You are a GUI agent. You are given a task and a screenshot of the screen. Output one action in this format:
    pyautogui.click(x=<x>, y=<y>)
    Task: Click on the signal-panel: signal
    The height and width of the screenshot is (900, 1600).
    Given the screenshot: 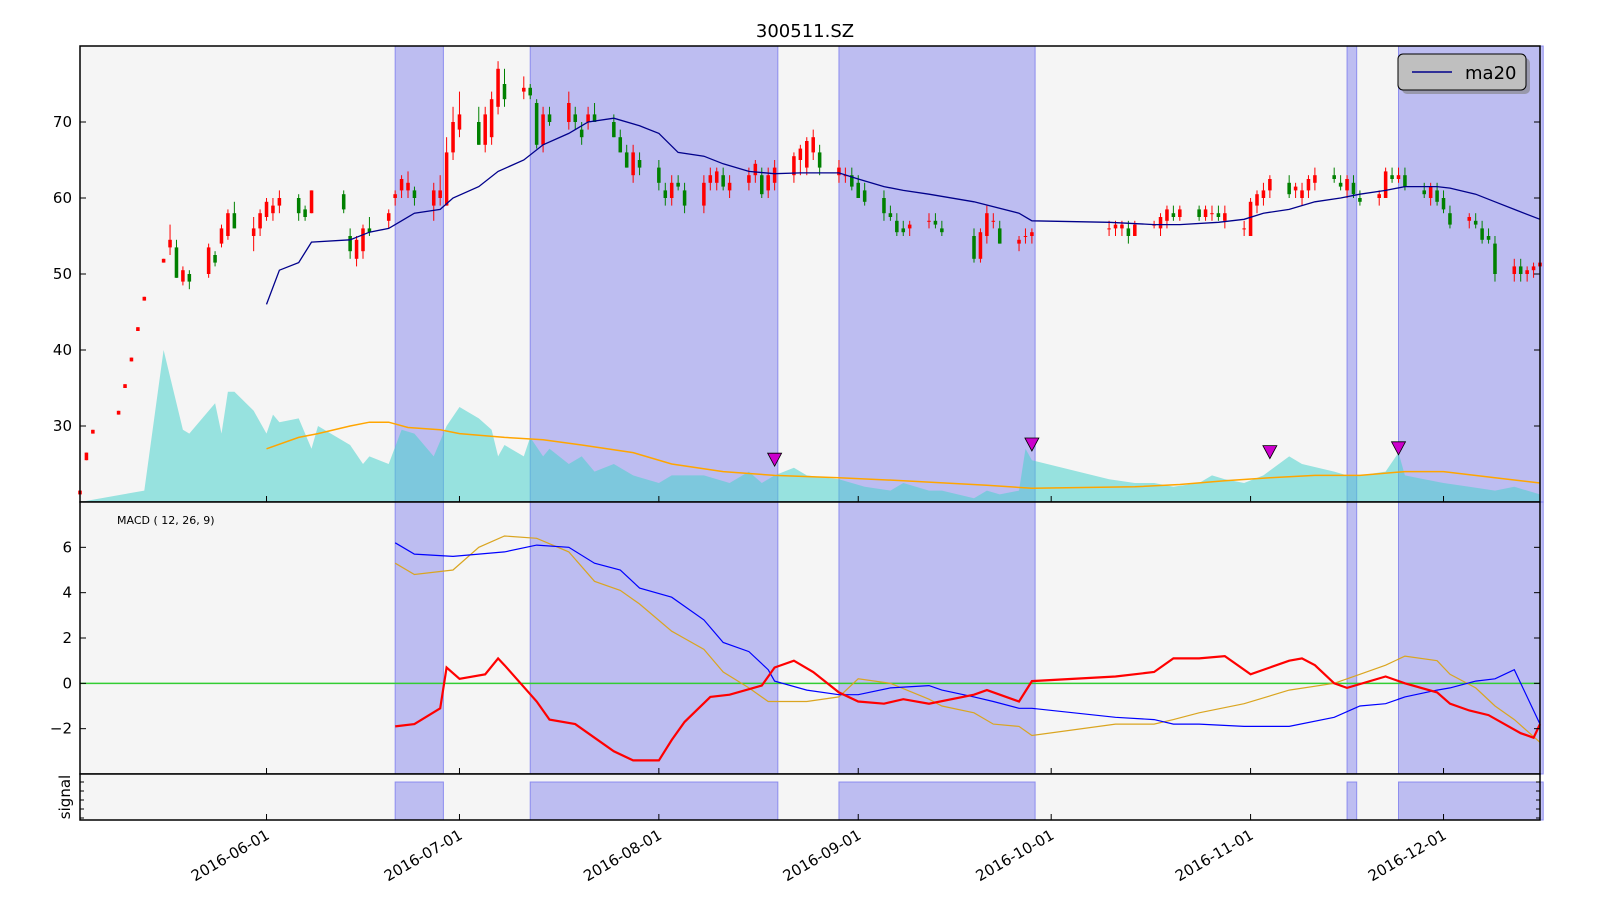 What is the action you would take?
    pyautogui.click(x=800, y=797)
    